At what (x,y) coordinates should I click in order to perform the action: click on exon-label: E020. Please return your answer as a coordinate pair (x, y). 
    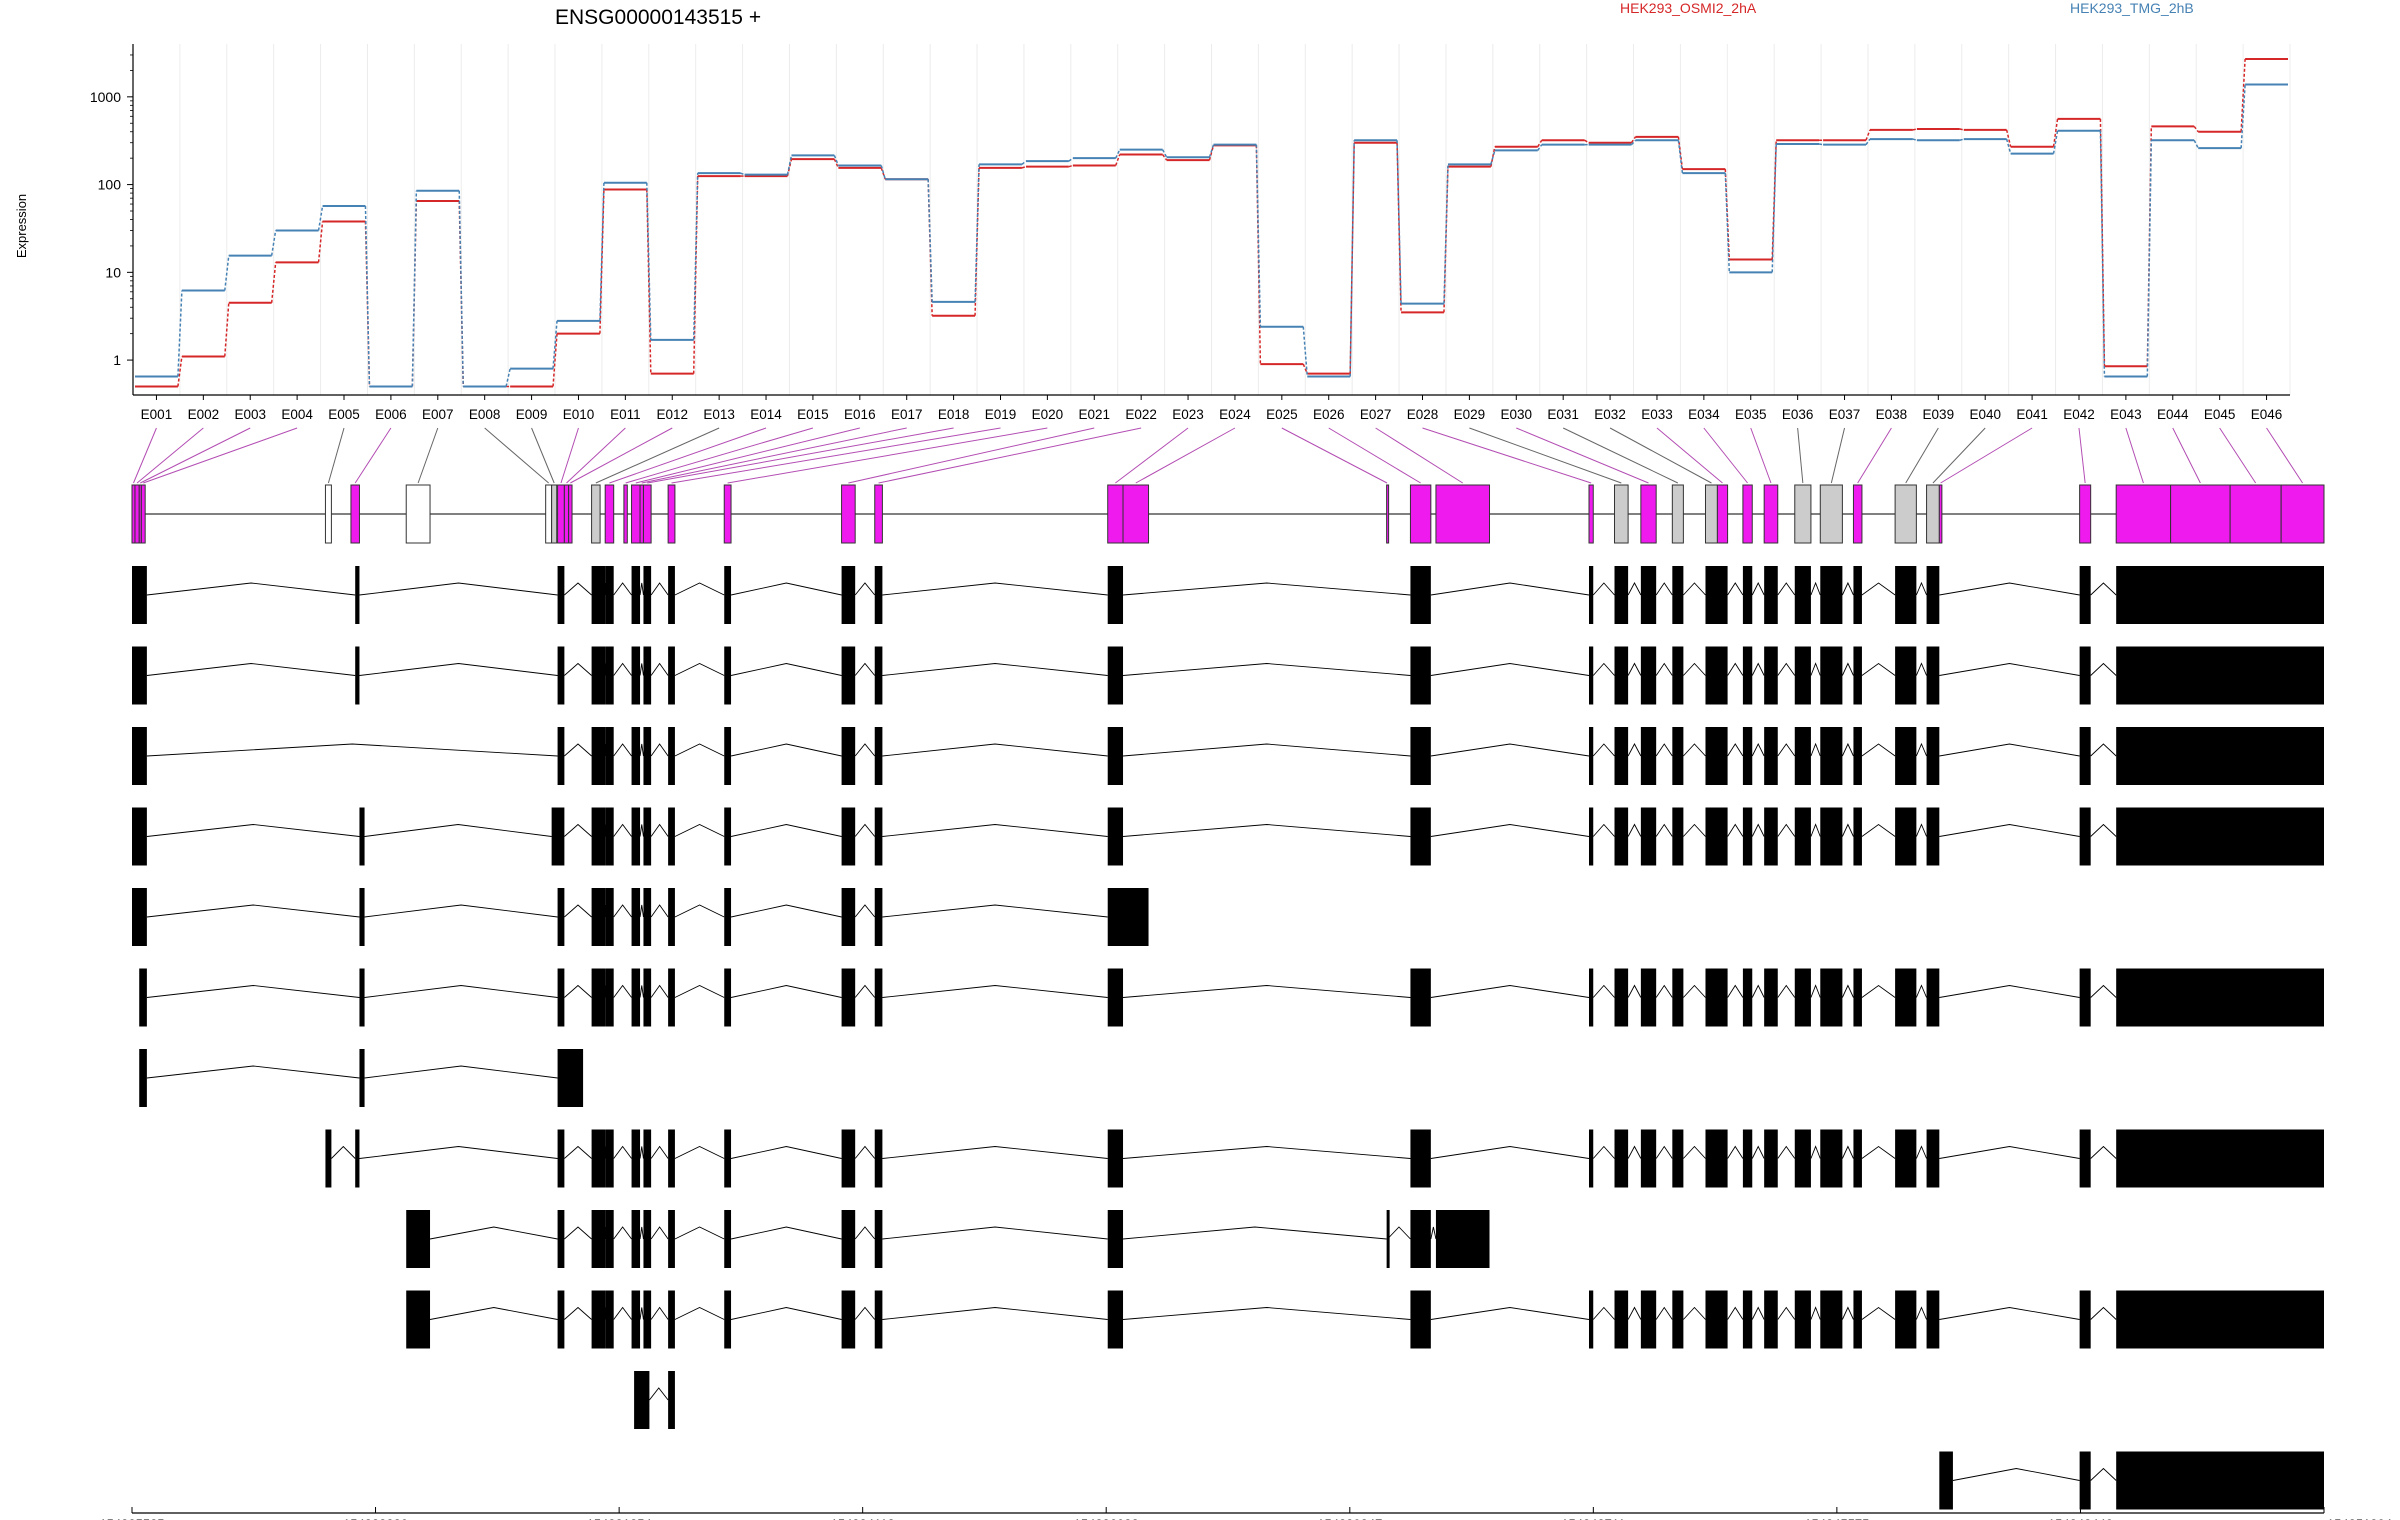
    Looking at the image, I should click on (1048, 414).